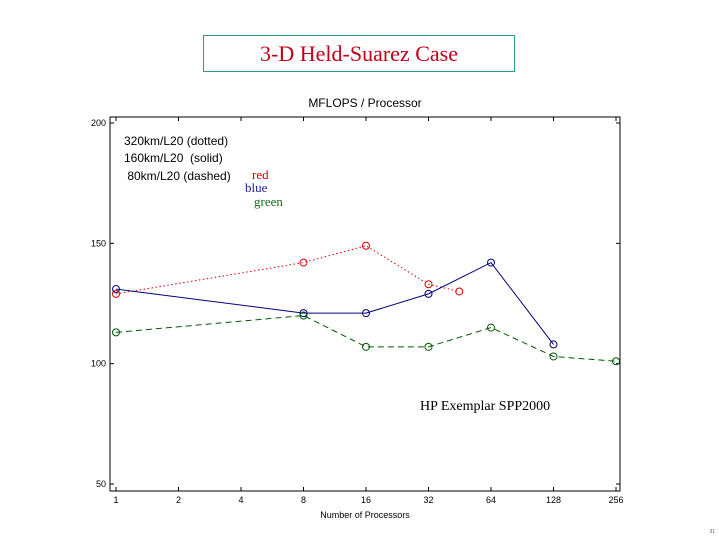  What do you see at coordinates (173, 158) in the screenshot?
I see `legend-line-solid: 160km/L20 (solid)` at bounding box center [173, 158].